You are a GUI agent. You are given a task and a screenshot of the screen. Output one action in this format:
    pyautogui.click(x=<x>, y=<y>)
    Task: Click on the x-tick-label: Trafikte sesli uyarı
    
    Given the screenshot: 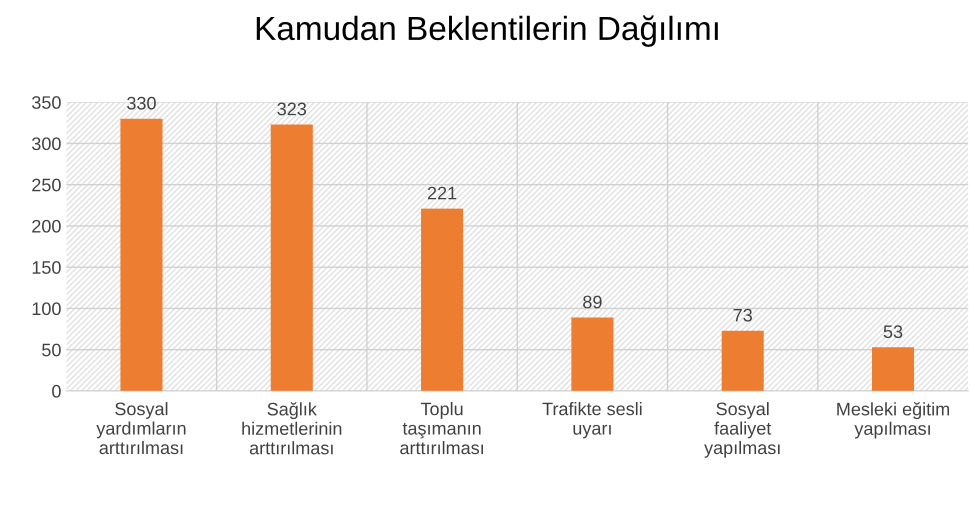 What is the action you would take?
    pyautogui.click(x=592, y=420)
    